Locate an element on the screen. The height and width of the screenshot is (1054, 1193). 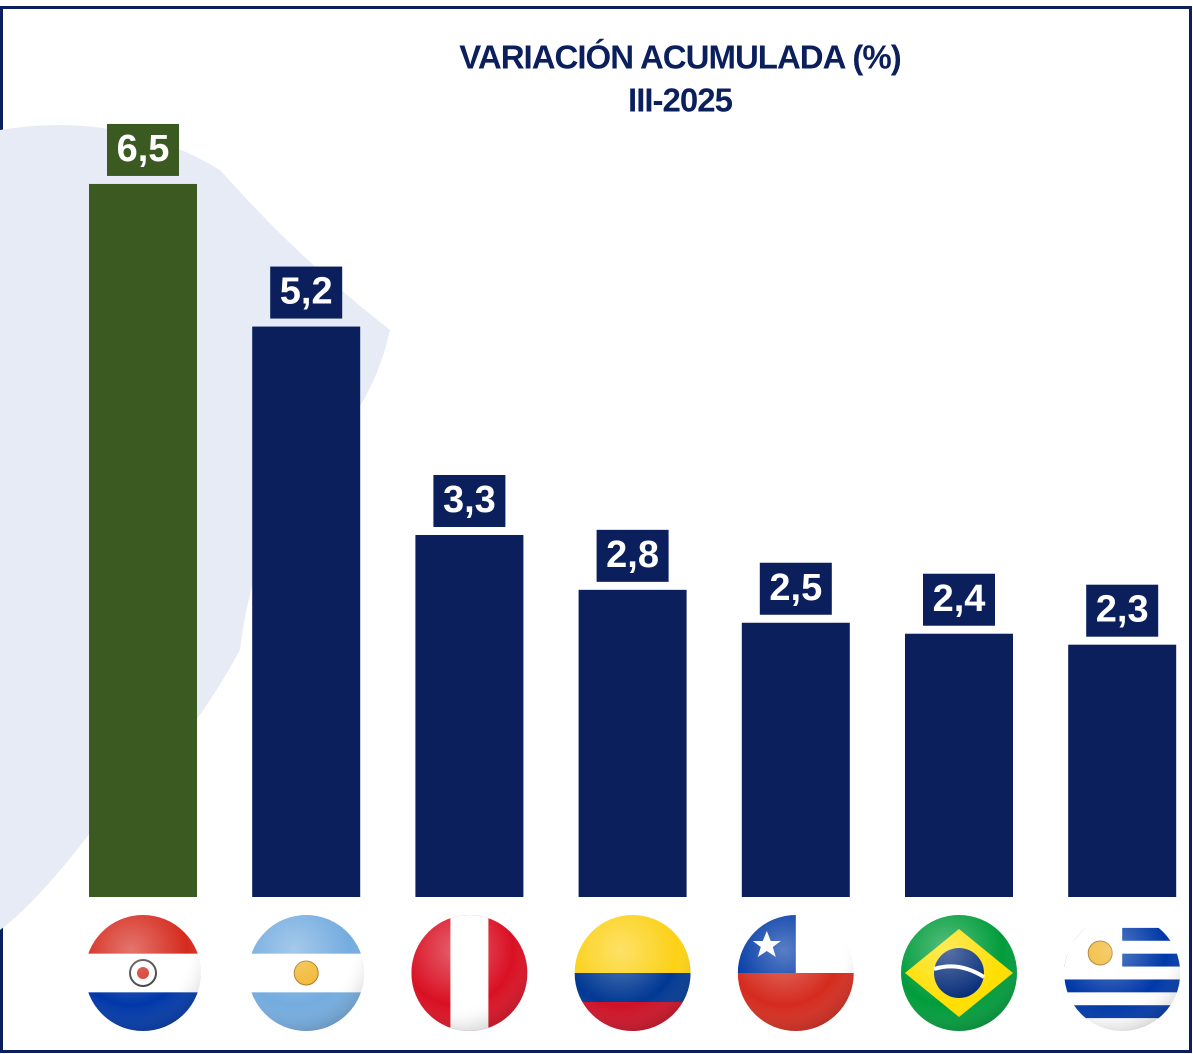
chart-title: VARIACIÓN ACUMULADA (%) is located at coordinates (679, 57).